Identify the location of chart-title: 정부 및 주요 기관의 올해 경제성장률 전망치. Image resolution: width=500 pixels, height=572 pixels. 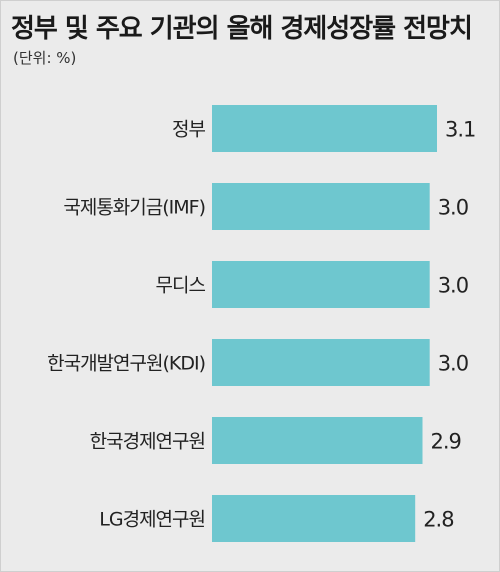
(242, 29).